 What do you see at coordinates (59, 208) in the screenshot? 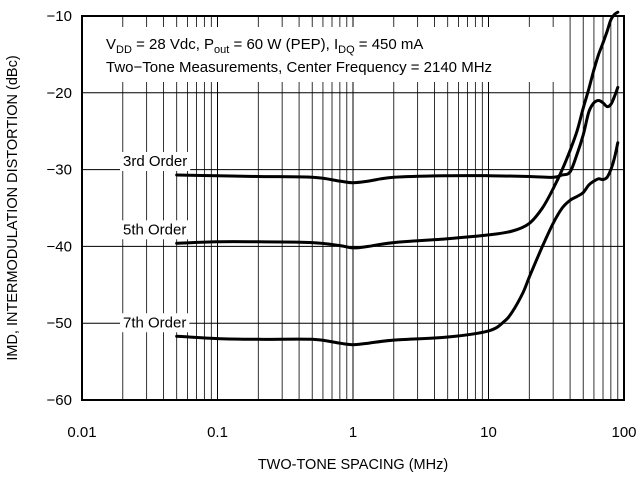
I see `y-tick-labels: −10 −20 −30 −40 −50 −60` at bounding box center [59, 208].